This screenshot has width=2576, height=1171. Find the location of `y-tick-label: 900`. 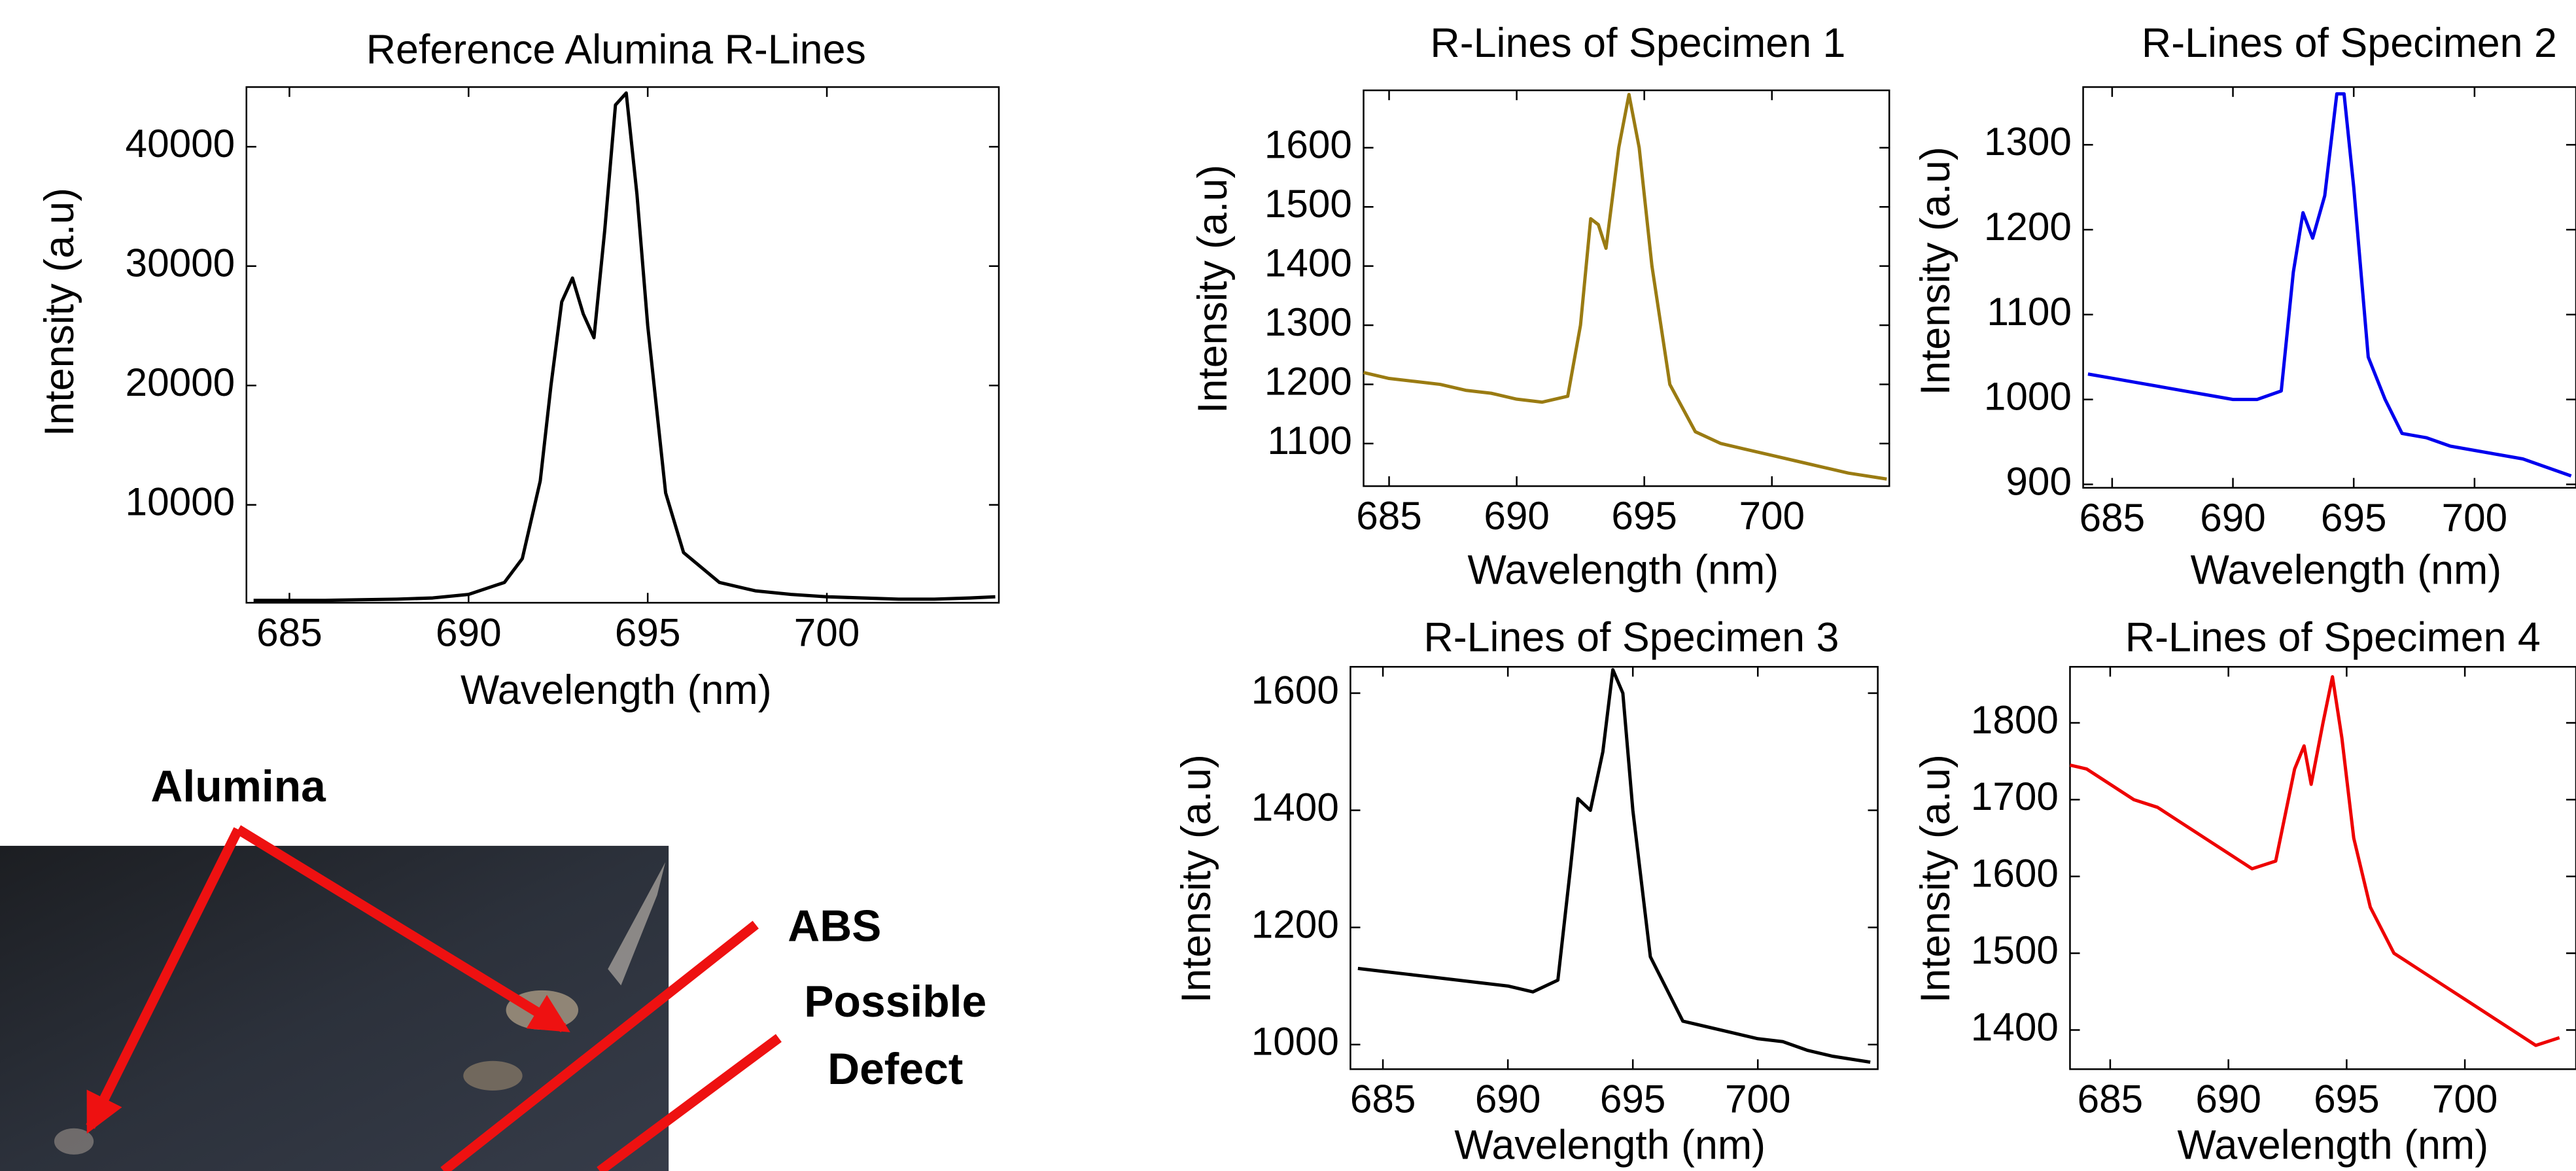

y-tick-label: 900 is located at coordinates (2039, 481).